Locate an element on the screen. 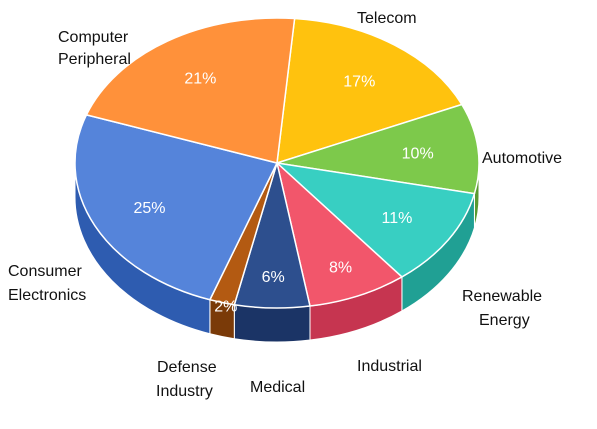  pie-slice-industrial is located at coordinates (339, 234).